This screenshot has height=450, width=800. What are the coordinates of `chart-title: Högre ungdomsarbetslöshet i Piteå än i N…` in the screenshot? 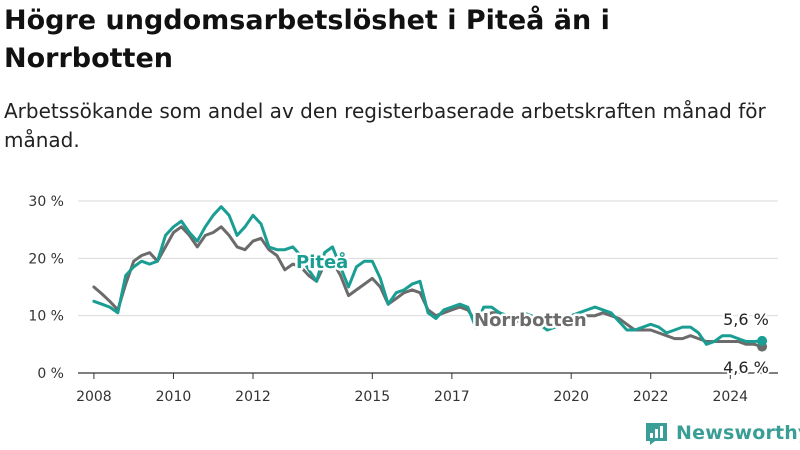 It's located at (307, 39).